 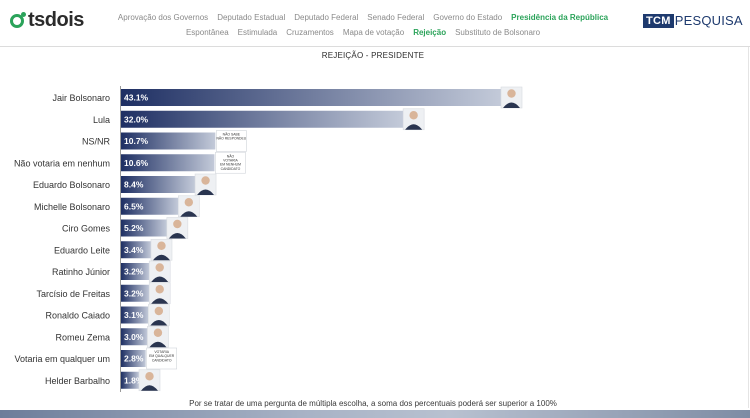 I want to click on nav-link-section-0: Aprovação dos Governos, so click(x=163, y=17).